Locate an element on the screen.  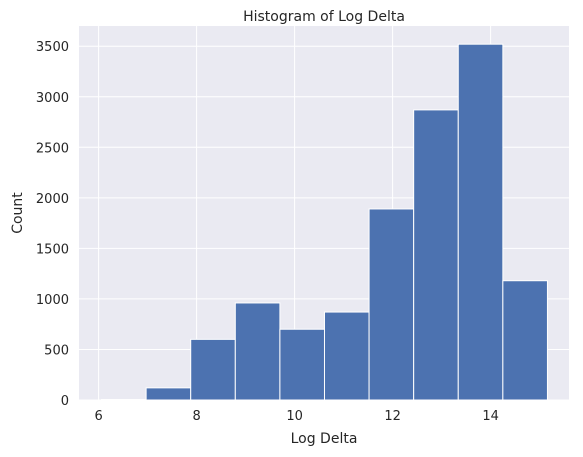
x-axis-label: Log Delta is located at coordinates (324, 439).